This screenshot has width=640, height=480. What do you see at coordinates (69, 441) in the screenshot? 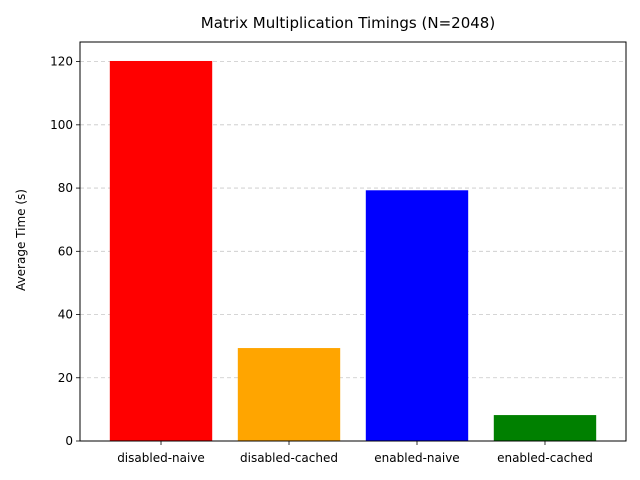
I see `y-tick-label: 0` at bounding box center [69, 441].